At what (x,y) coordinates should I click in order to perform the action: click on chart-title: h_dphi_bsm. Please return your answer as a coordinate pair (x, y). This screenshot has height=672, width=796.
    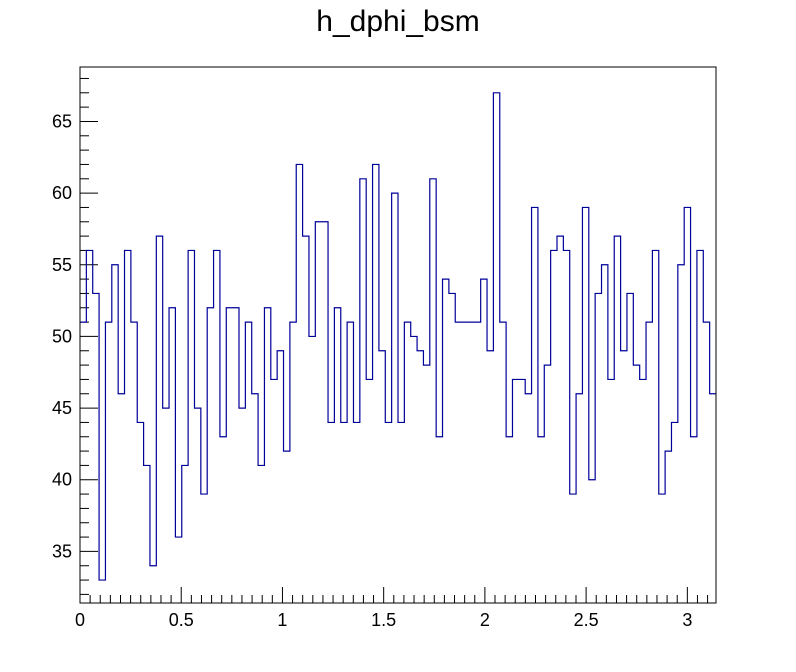
    Looking at the image, I should click on (397, 21).